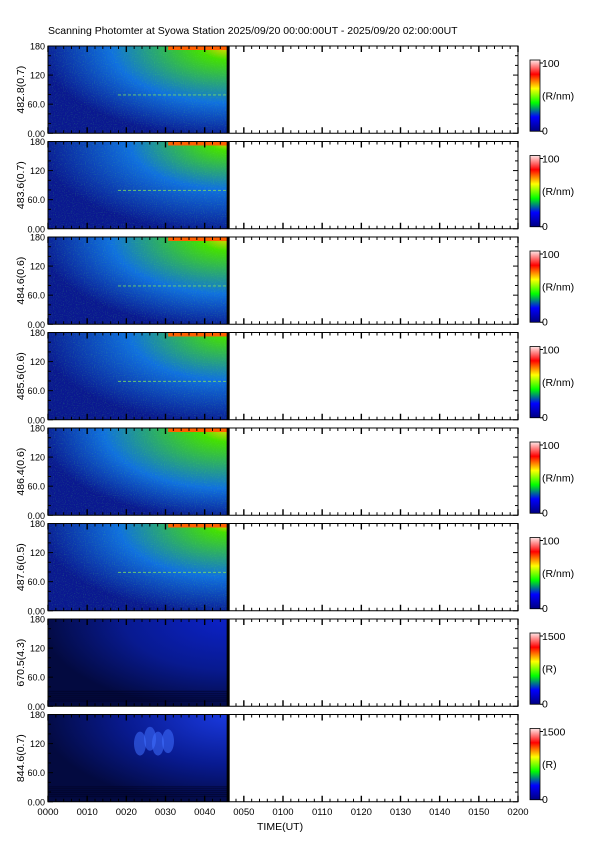 This screenshot has width=595, height=842. Describe the element at coordinates (243, 812) in the screenshot. I see `x-tick-label: 0050` at that location.